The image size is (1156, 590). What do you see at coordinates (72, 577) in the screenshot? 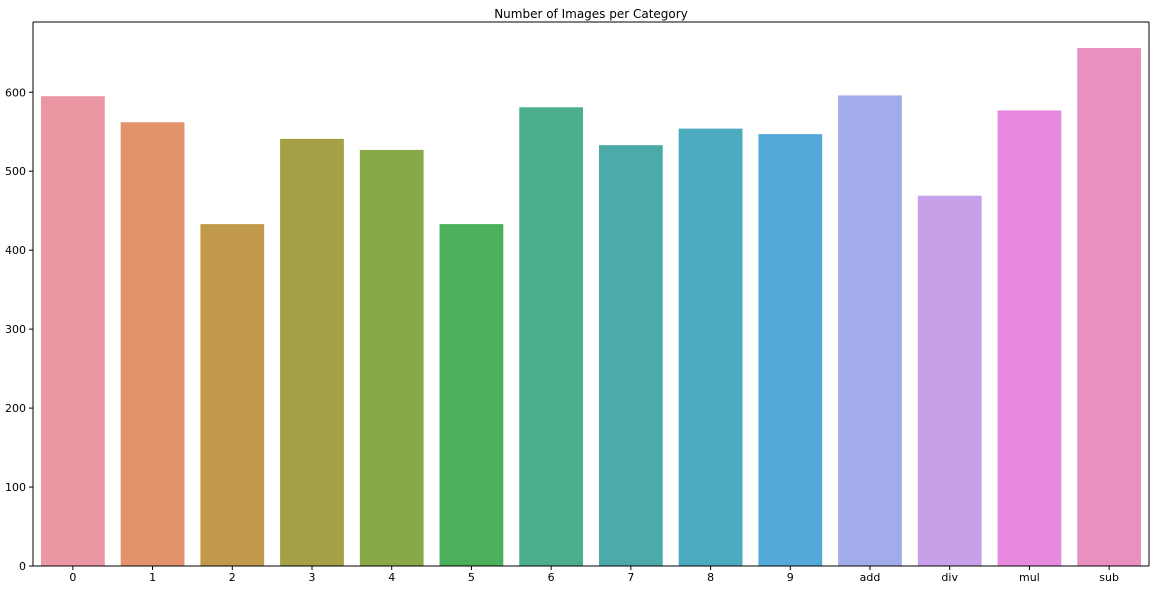
I see `x-tick-label-0: 0` at bounding box center [72, 577].